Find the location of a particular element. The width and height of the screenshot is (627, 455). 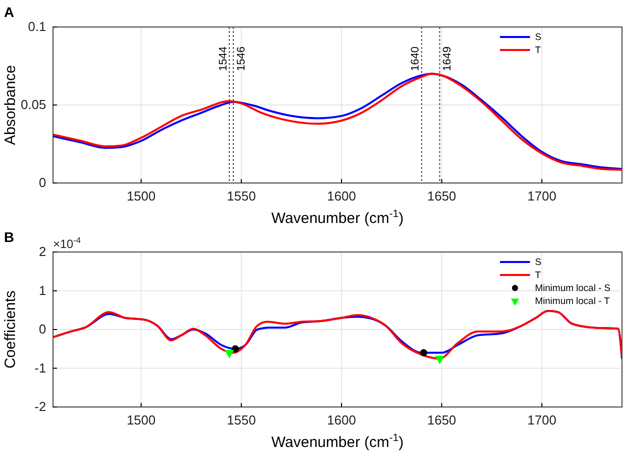

y-tick-label: 0.05 is located at coordinates (33, 104).